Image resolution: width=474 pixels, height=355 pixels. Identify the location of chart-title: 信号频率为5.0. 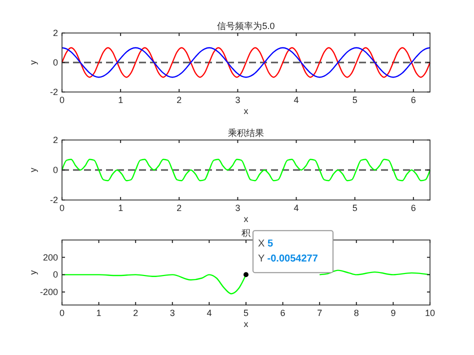
(246, 26).